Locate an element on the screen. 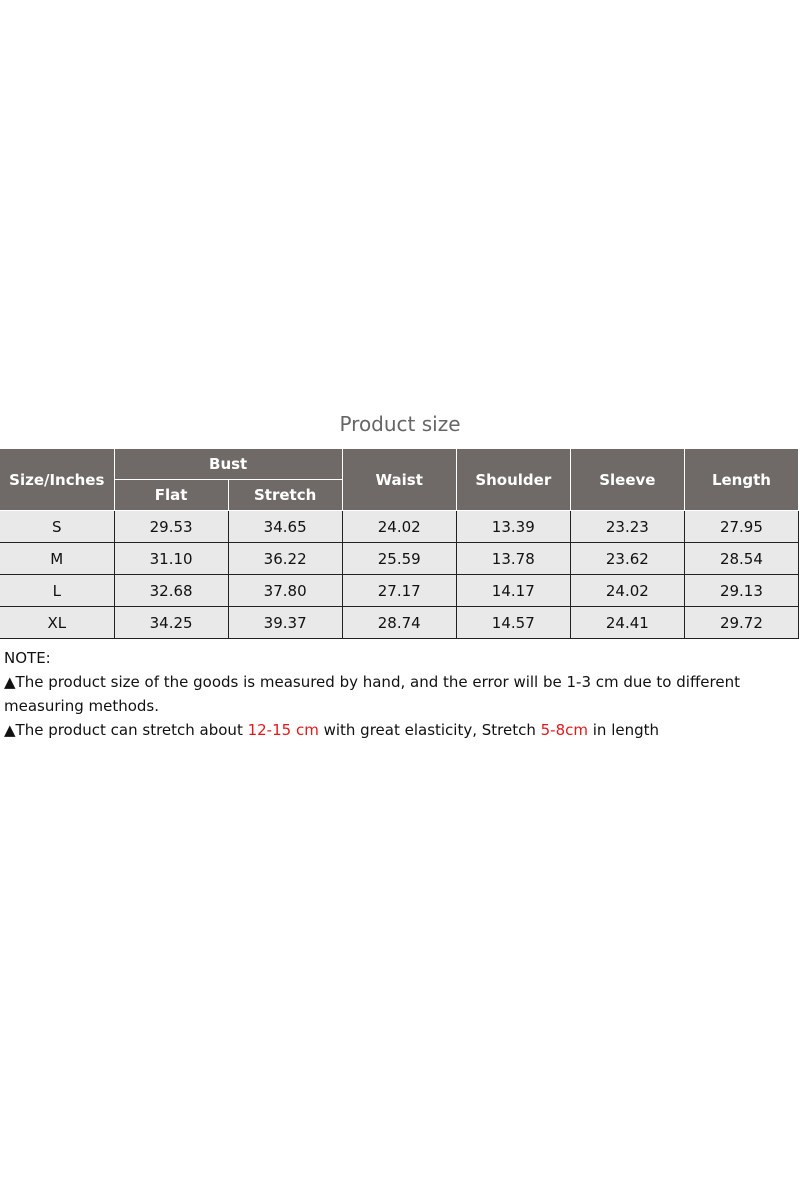 The height and width of the screenshot is (1200, 800). size-cell: L is located at coordinates (57, 590).